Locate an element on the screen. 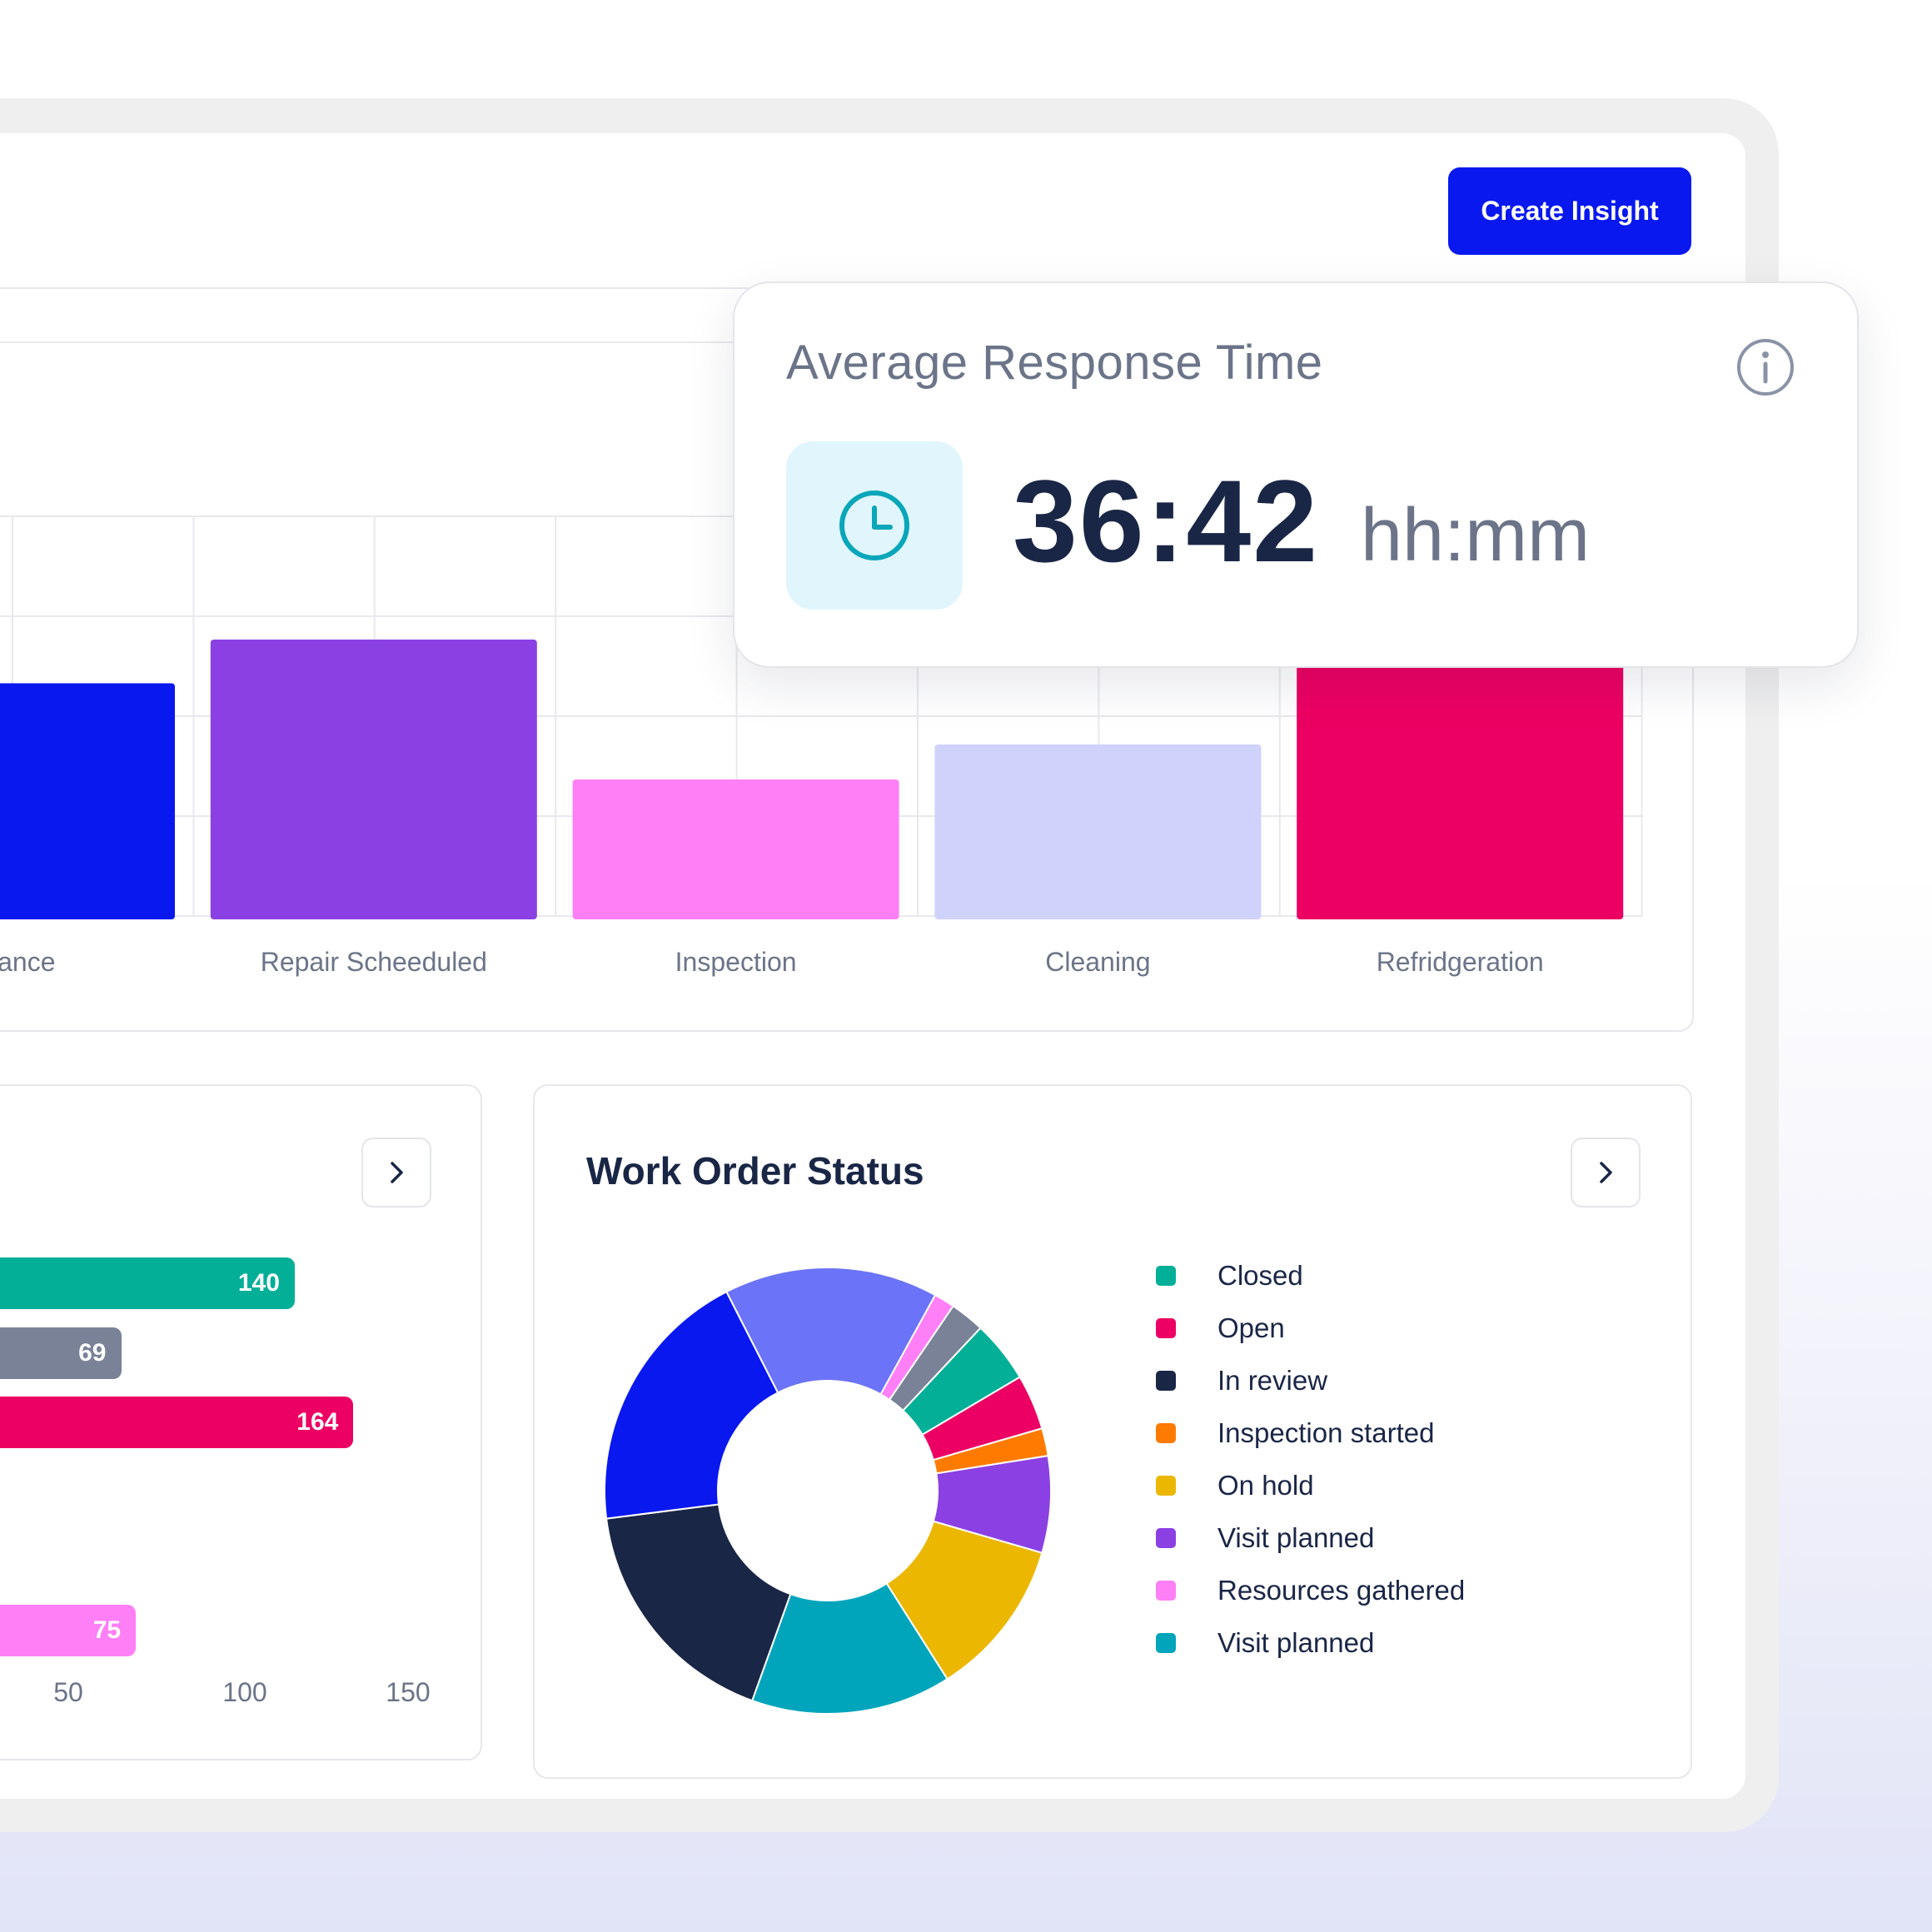  hbar-value-label: 140 is located at coordinates (259, 1283).